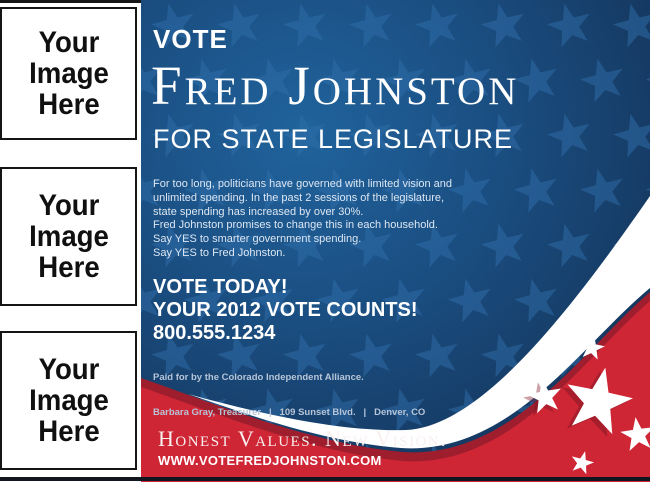 This screenshot has width=650, height=482. Describe the element at coordinates (270, 460) in the screenshot. I see `website-url: WWW.VOTEFREDJOHNSTON.COM` at that location.